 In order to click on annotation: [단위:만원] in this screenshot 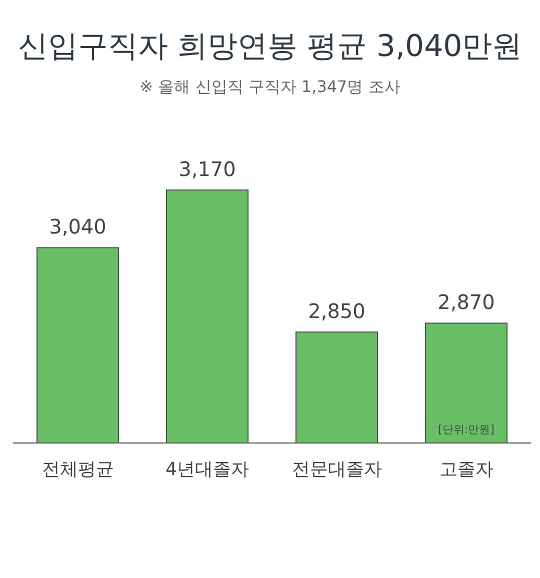, I will do `click(466, 429)`.